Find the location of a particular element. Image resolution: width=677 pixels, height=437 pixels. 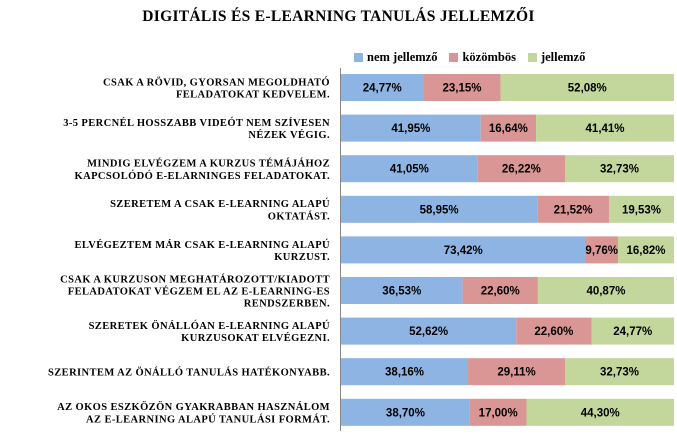

data-label: 17,00% is located at coordinates (498, 413).